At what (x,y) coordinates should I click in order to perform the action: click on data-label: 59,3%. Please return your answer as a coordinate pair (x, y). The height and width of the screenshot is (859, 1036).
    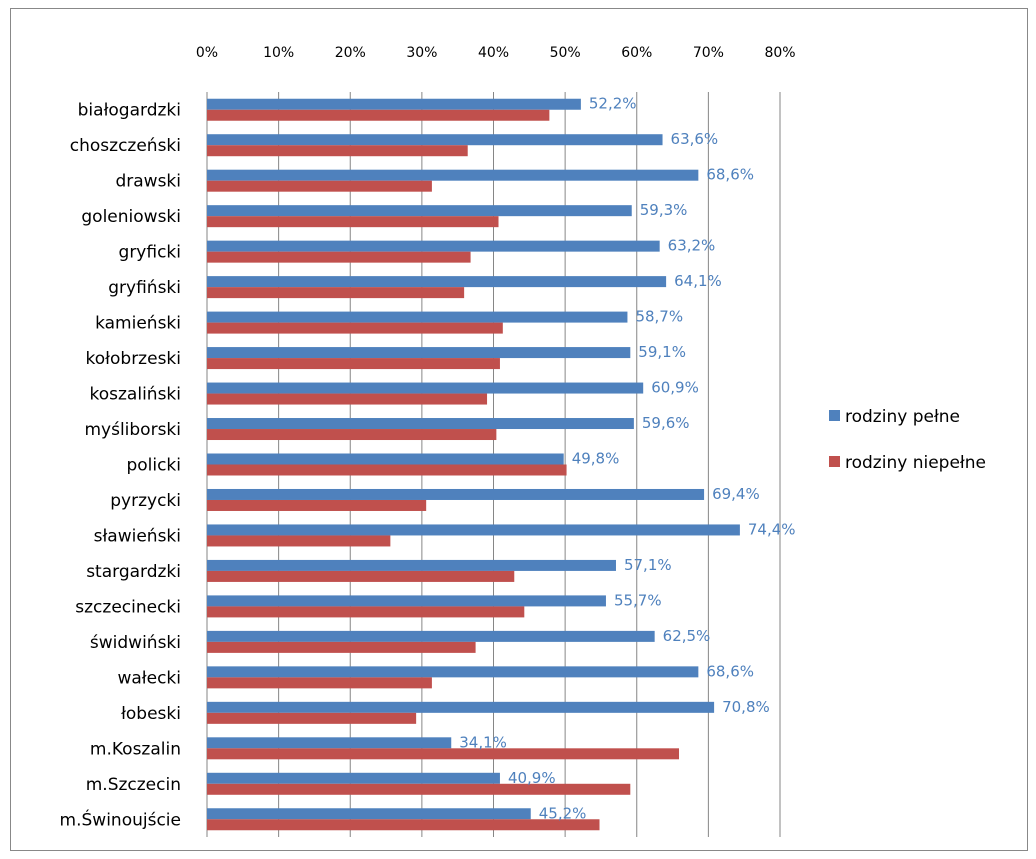
    Looking at the image, I should click on (664, 210).